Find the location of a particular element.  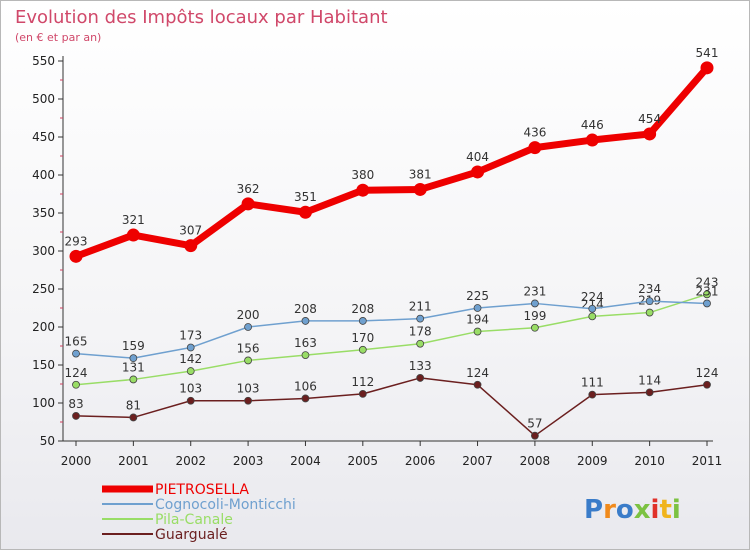

x-tick-label: 2000 is located at coordinates (76, 461).